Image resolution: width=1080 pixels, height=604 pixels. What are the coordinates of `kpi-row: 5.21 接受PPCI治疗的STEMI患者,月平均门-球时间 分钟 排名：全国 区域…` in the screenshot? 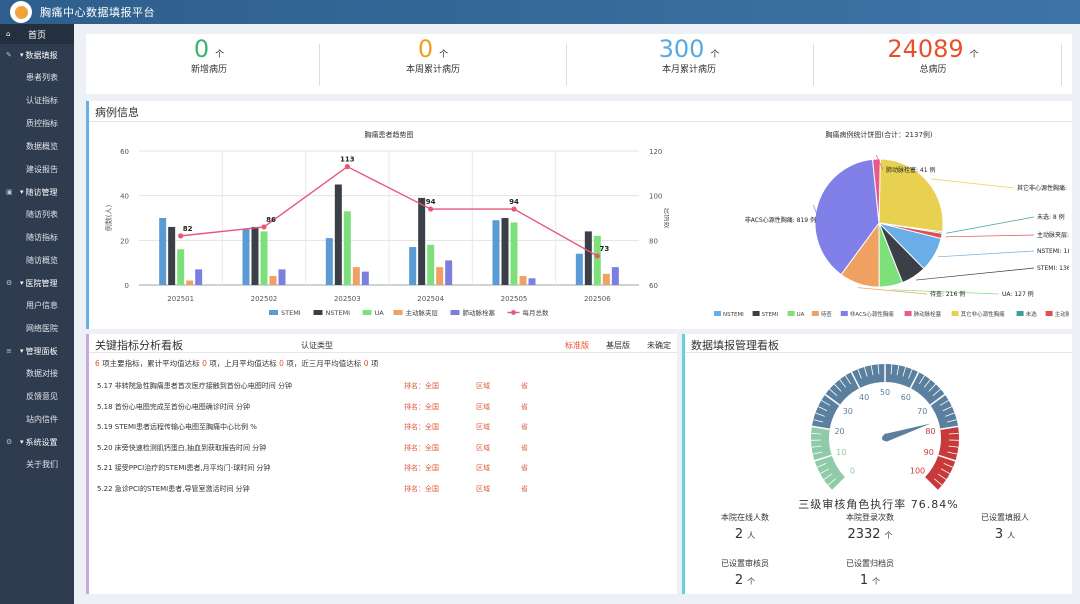 It's located at (387, 468).